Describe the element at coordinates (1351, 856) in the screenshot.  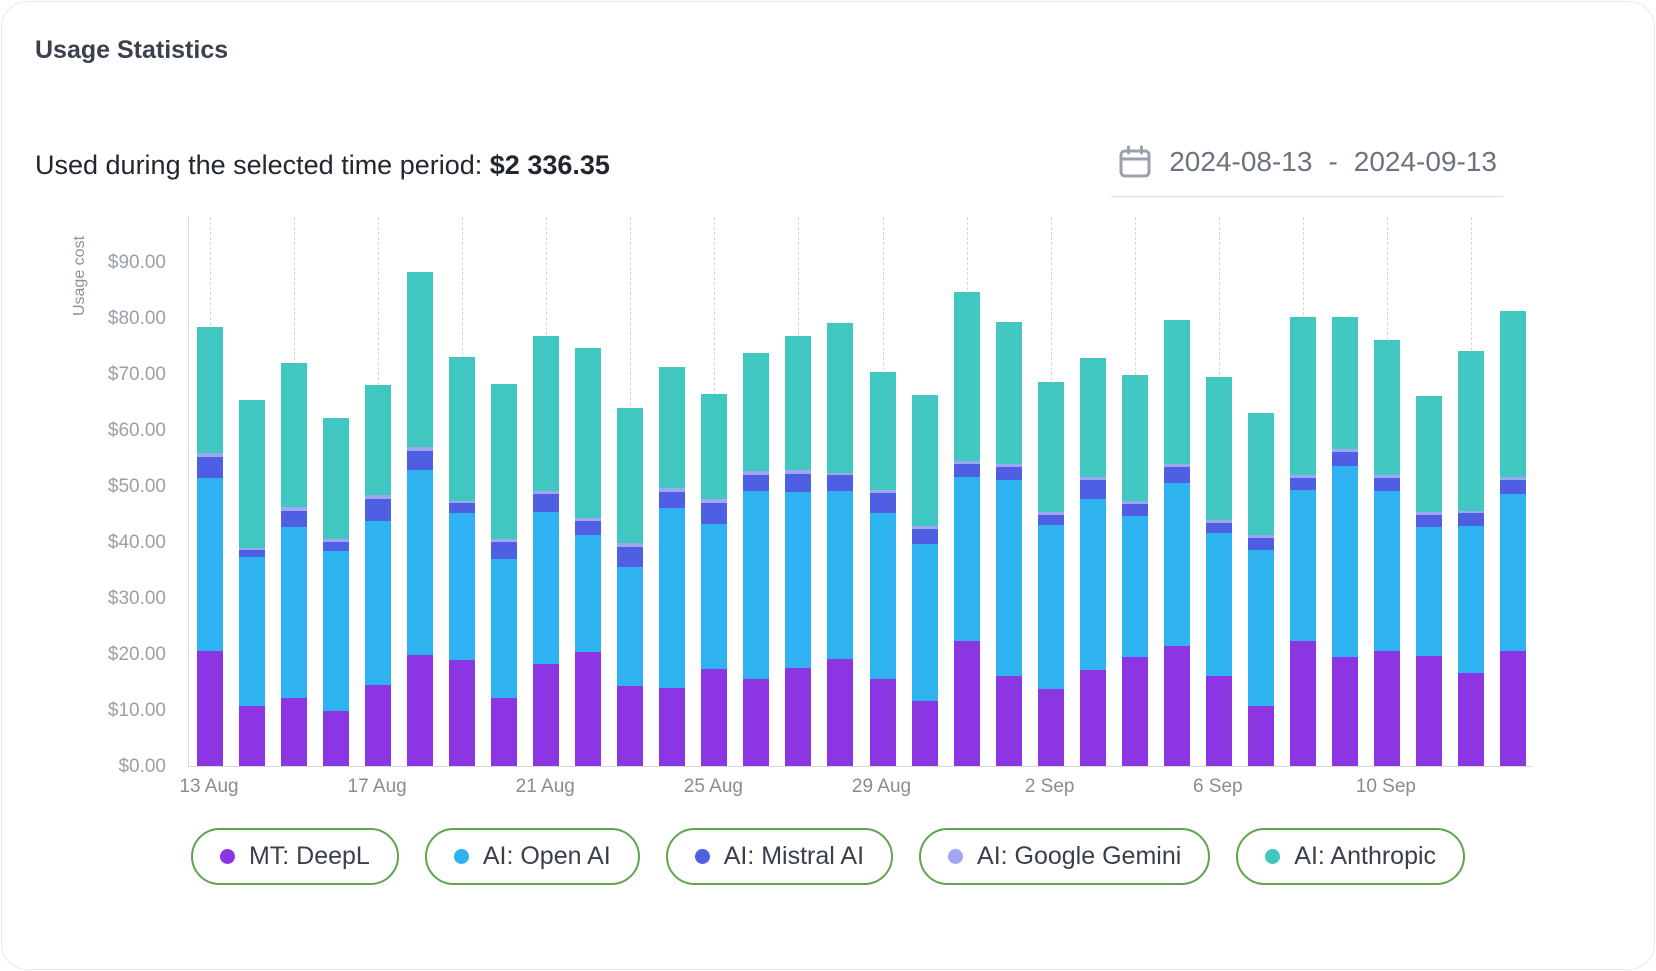
I see `legend-item-anthropic: AI: Anthropic` at that location.